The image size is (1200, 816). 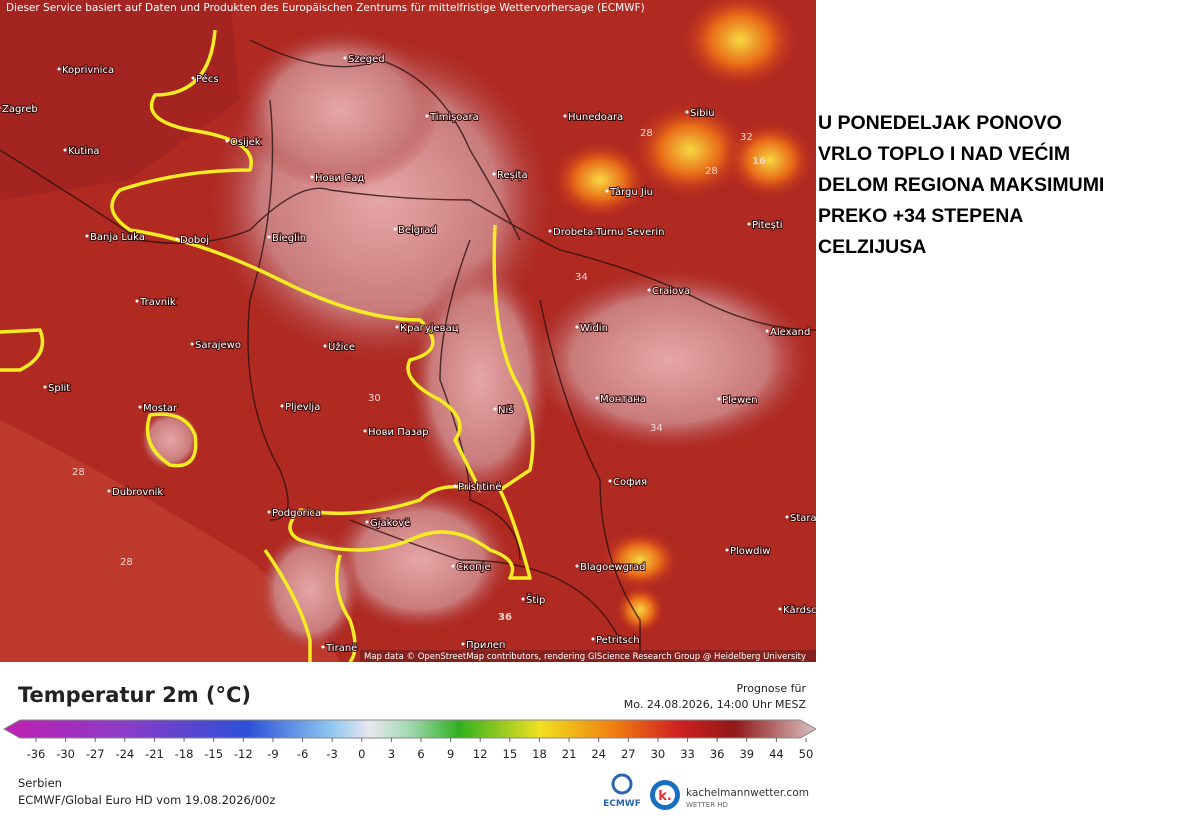 I want to click on place-label: Timișoara, so click(x=454, y=117).